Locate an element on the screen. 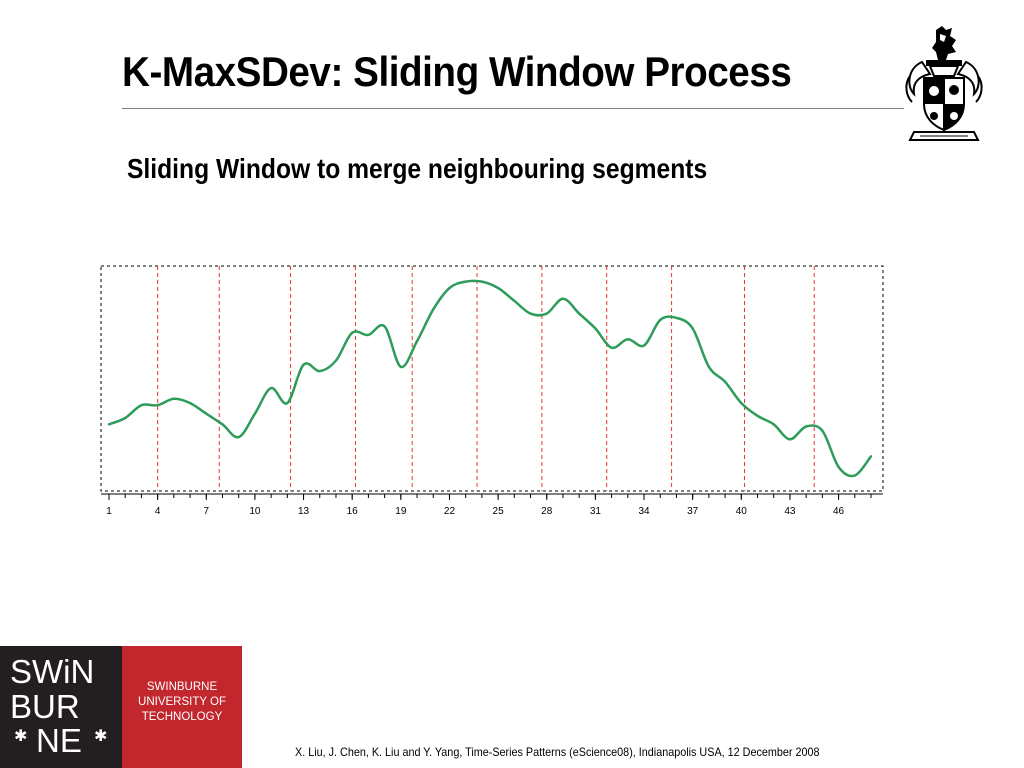 This screenshot has height=768, width=1024. x-tick-label: 10 is located at coordinates (255, 511).